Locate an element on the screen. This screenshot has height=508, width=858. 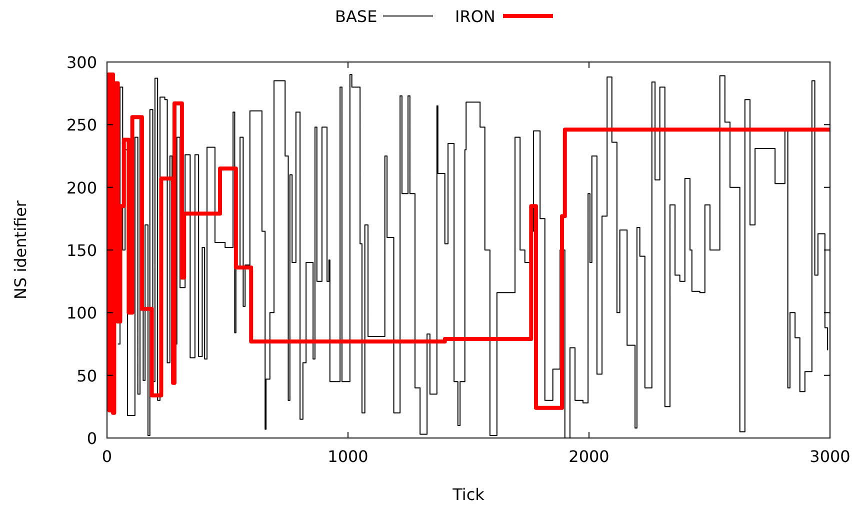
legend-label: IRON is located at coordinates (475, 16).